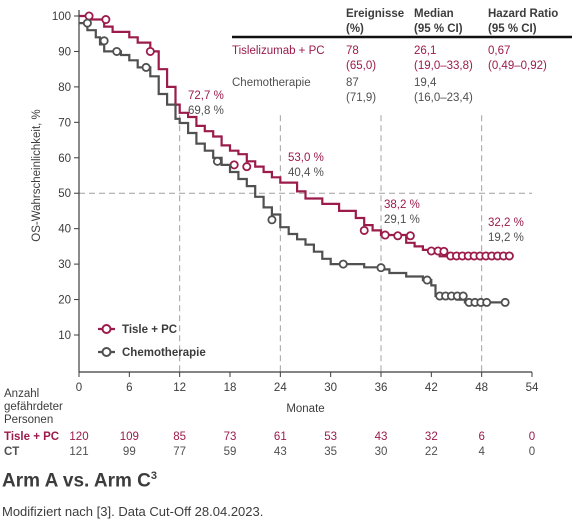 Image resolution: width=576 pixels, height=527 pixels. I want to click on table-cell-tisle: 26,1, so click(425, 51).